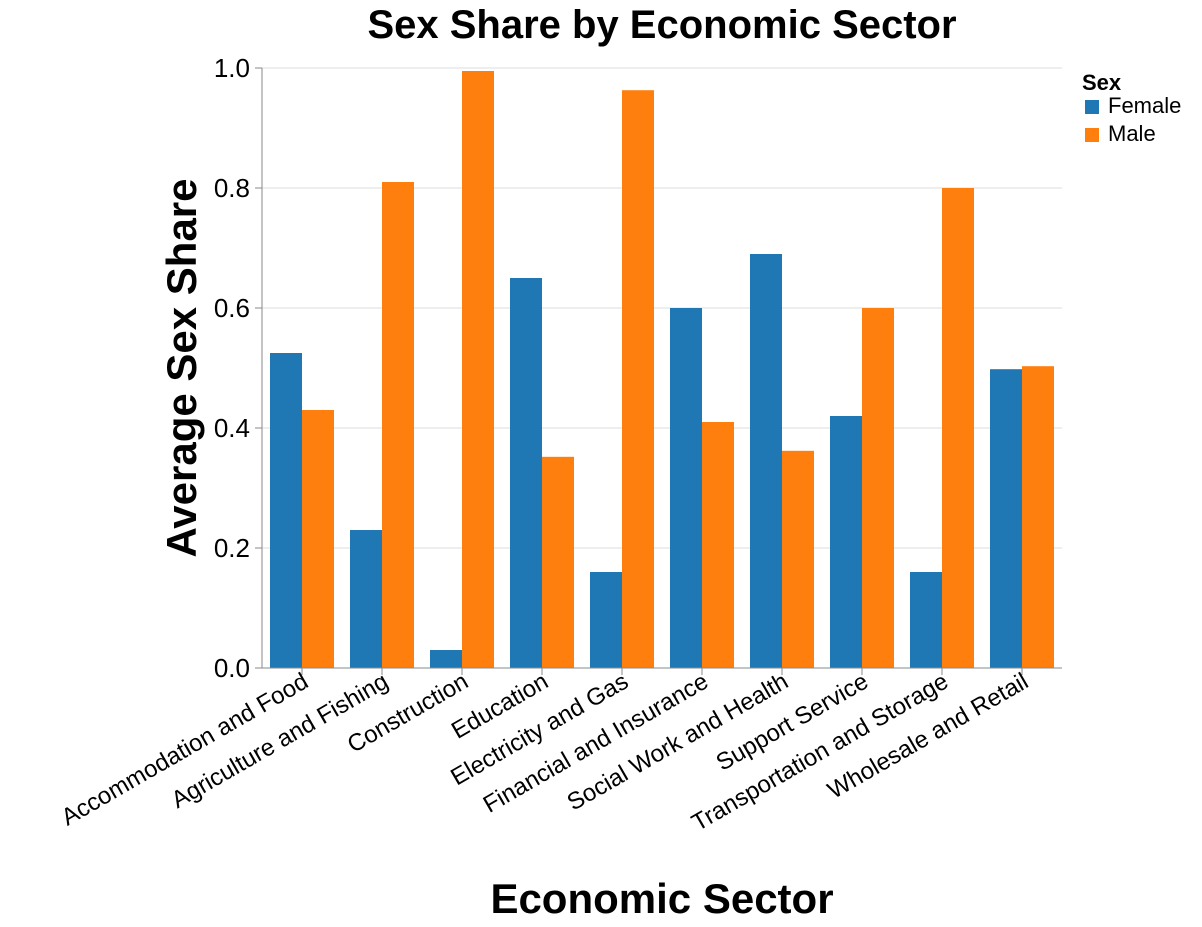 The height and width of the screenshot is (927, 1202). I want to click on legend: Sex Female Male, so click(1131, 108).